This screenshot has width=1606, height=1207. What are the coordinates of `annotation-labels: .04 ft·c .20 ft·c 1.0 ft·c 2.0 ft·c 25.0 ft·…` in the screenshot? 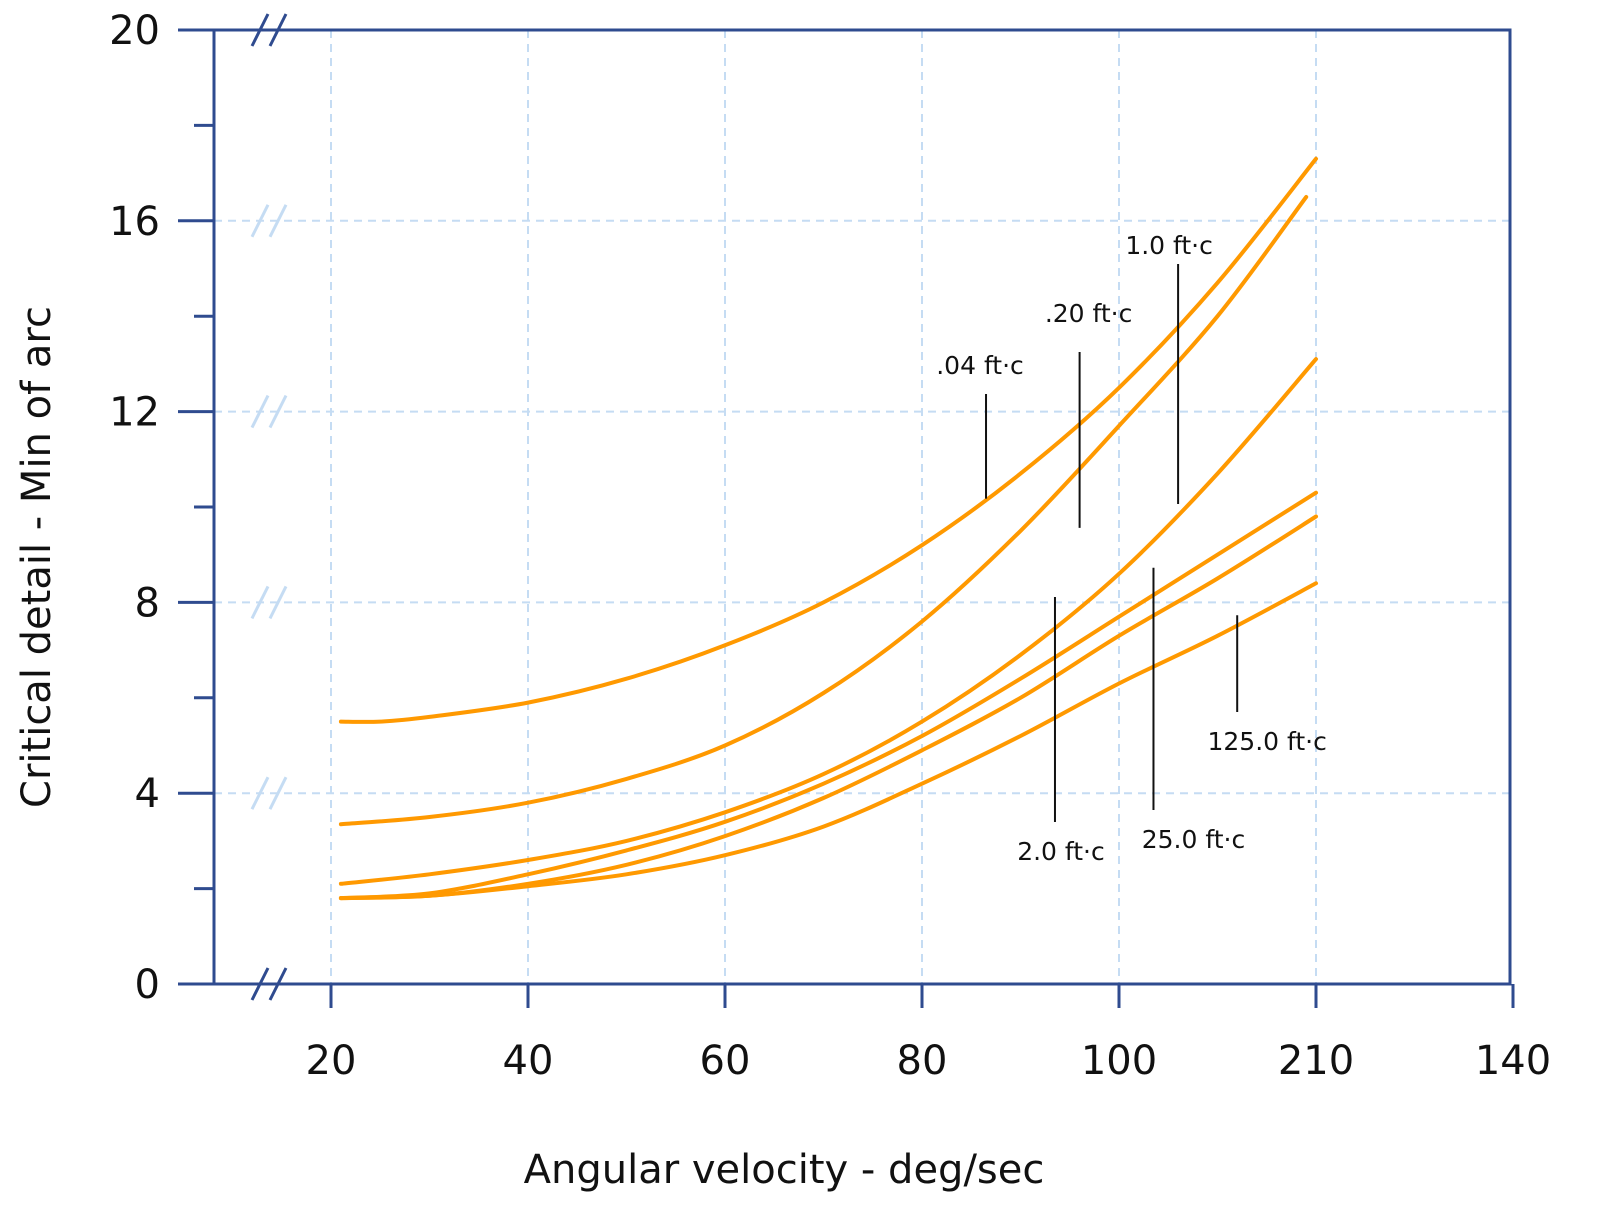 It's located at (1131, 548).